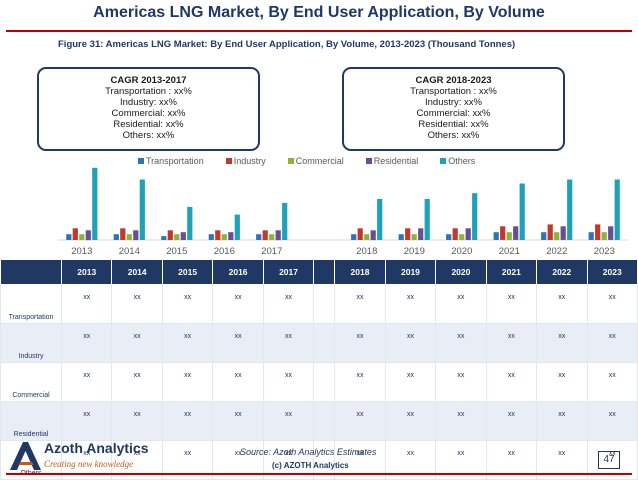  What do you see at coordinates (461, 272) in the screenshot?
I see `table-year-header: 2020` at bounding box center [461, 272].